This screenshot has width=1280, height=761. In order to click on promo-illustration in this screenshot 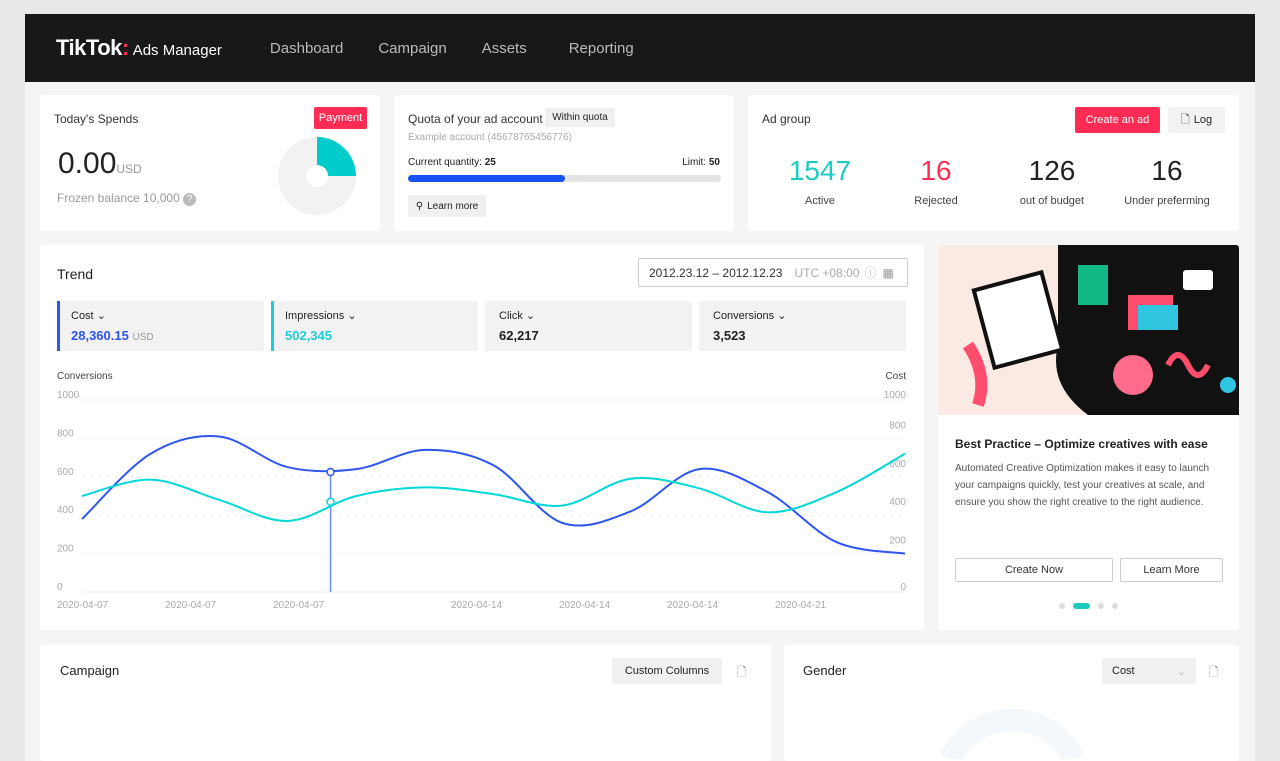, I will do `click(1088, 330)`.